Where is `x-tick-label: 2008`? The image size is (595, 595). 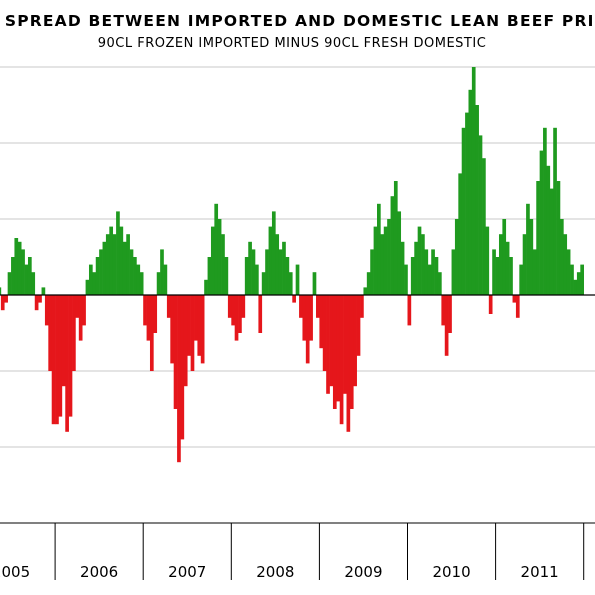
x-tick-label: 2008 is located at coordinates (275, 572).